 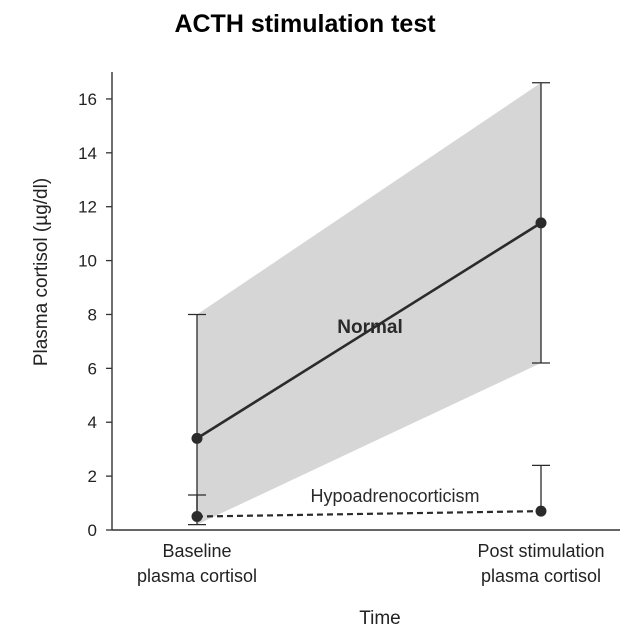 I want to click on series-labels: Normal Hypoadrenocorticism, so click(x=394, y=411).